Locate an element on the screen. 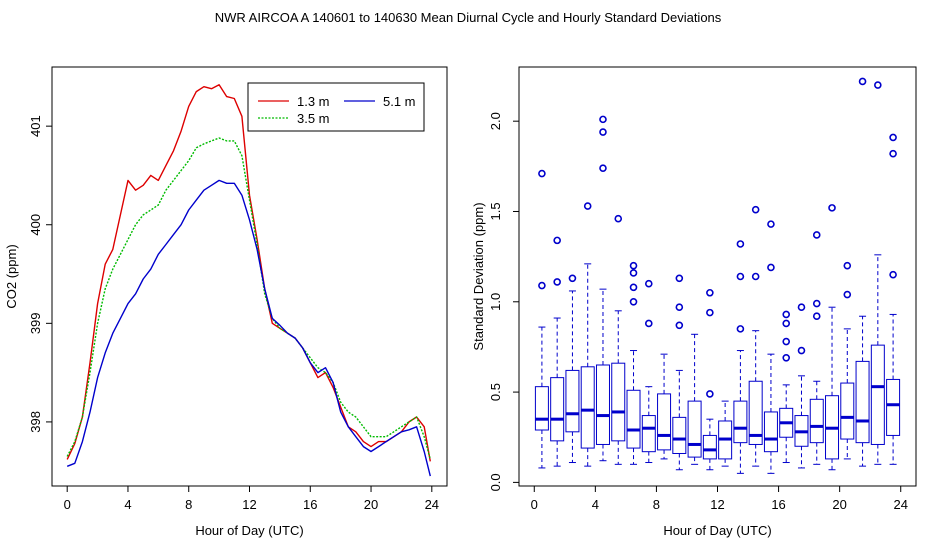 Image resolution: width=936 pixels, height=540 pixels. y-tick-label: 2.0 is located at coordinates (495, 121).